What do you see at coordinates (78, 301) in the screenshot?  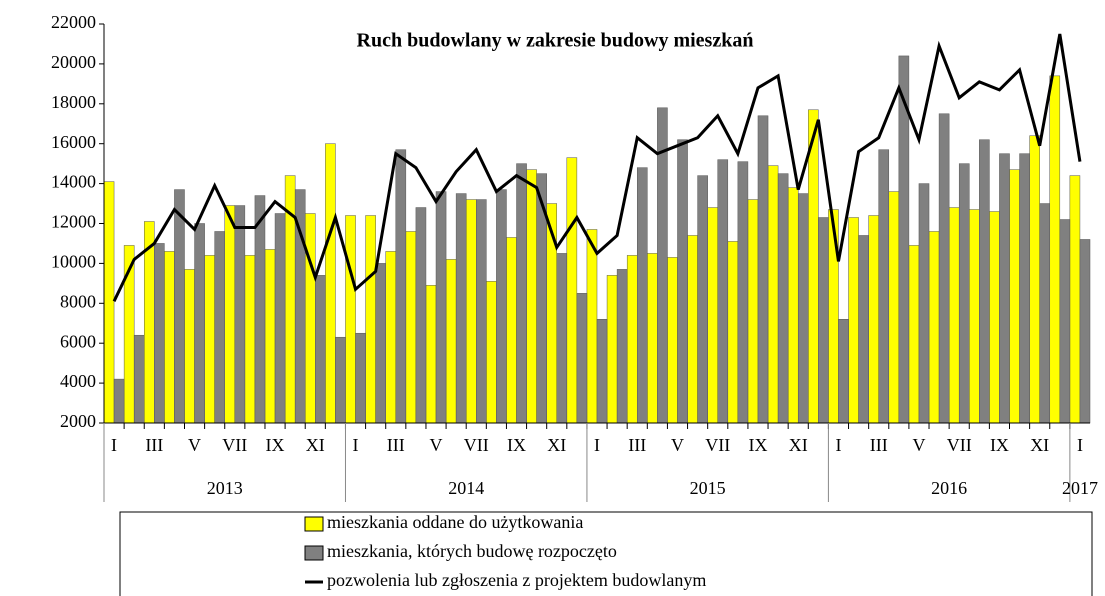 I see `y-tick-label: 8000` at bounding box center [78, 301].